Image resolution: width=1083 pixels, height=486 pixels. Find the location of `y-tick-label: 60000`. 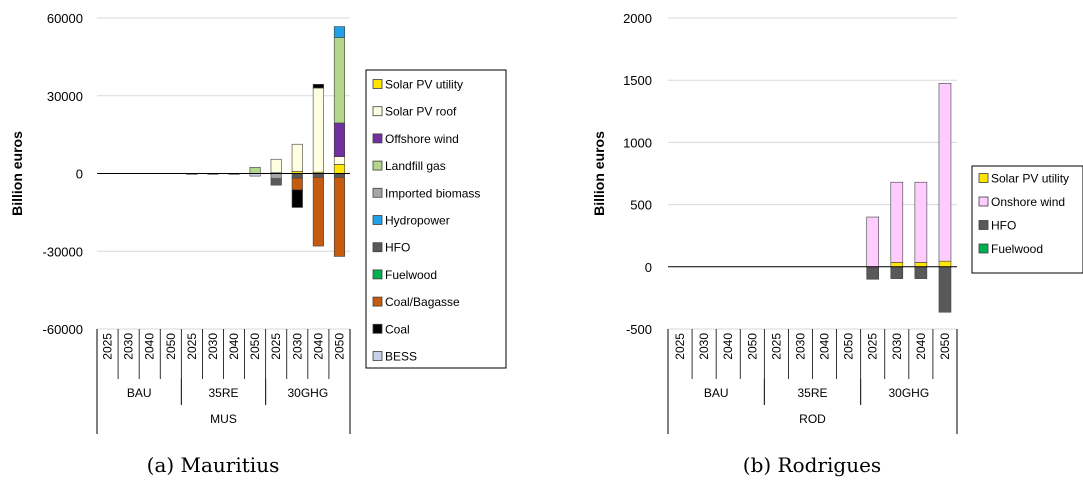

y-tick-label: 60000 is located at coordinates (65, 18).